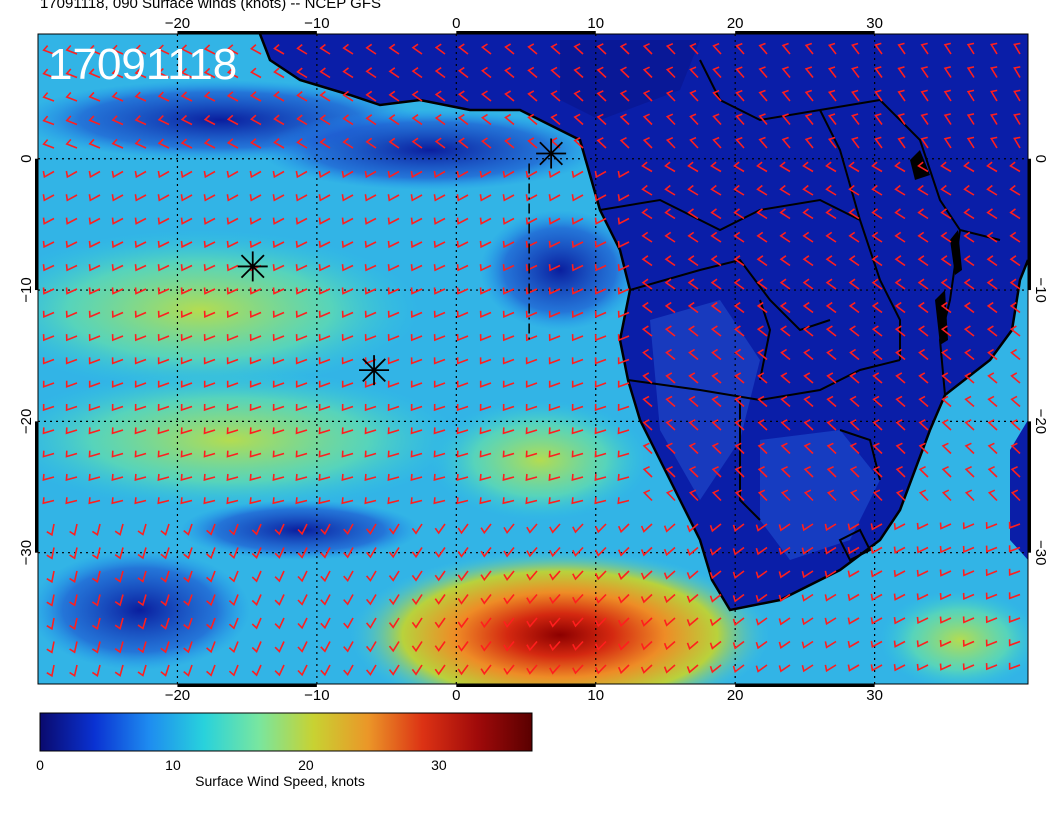 This screenshot has height=816, width=1056. Describe the element at coordinates (26, 421) in the screenshot. I see `lat-tick-label-left: −20` at that location.